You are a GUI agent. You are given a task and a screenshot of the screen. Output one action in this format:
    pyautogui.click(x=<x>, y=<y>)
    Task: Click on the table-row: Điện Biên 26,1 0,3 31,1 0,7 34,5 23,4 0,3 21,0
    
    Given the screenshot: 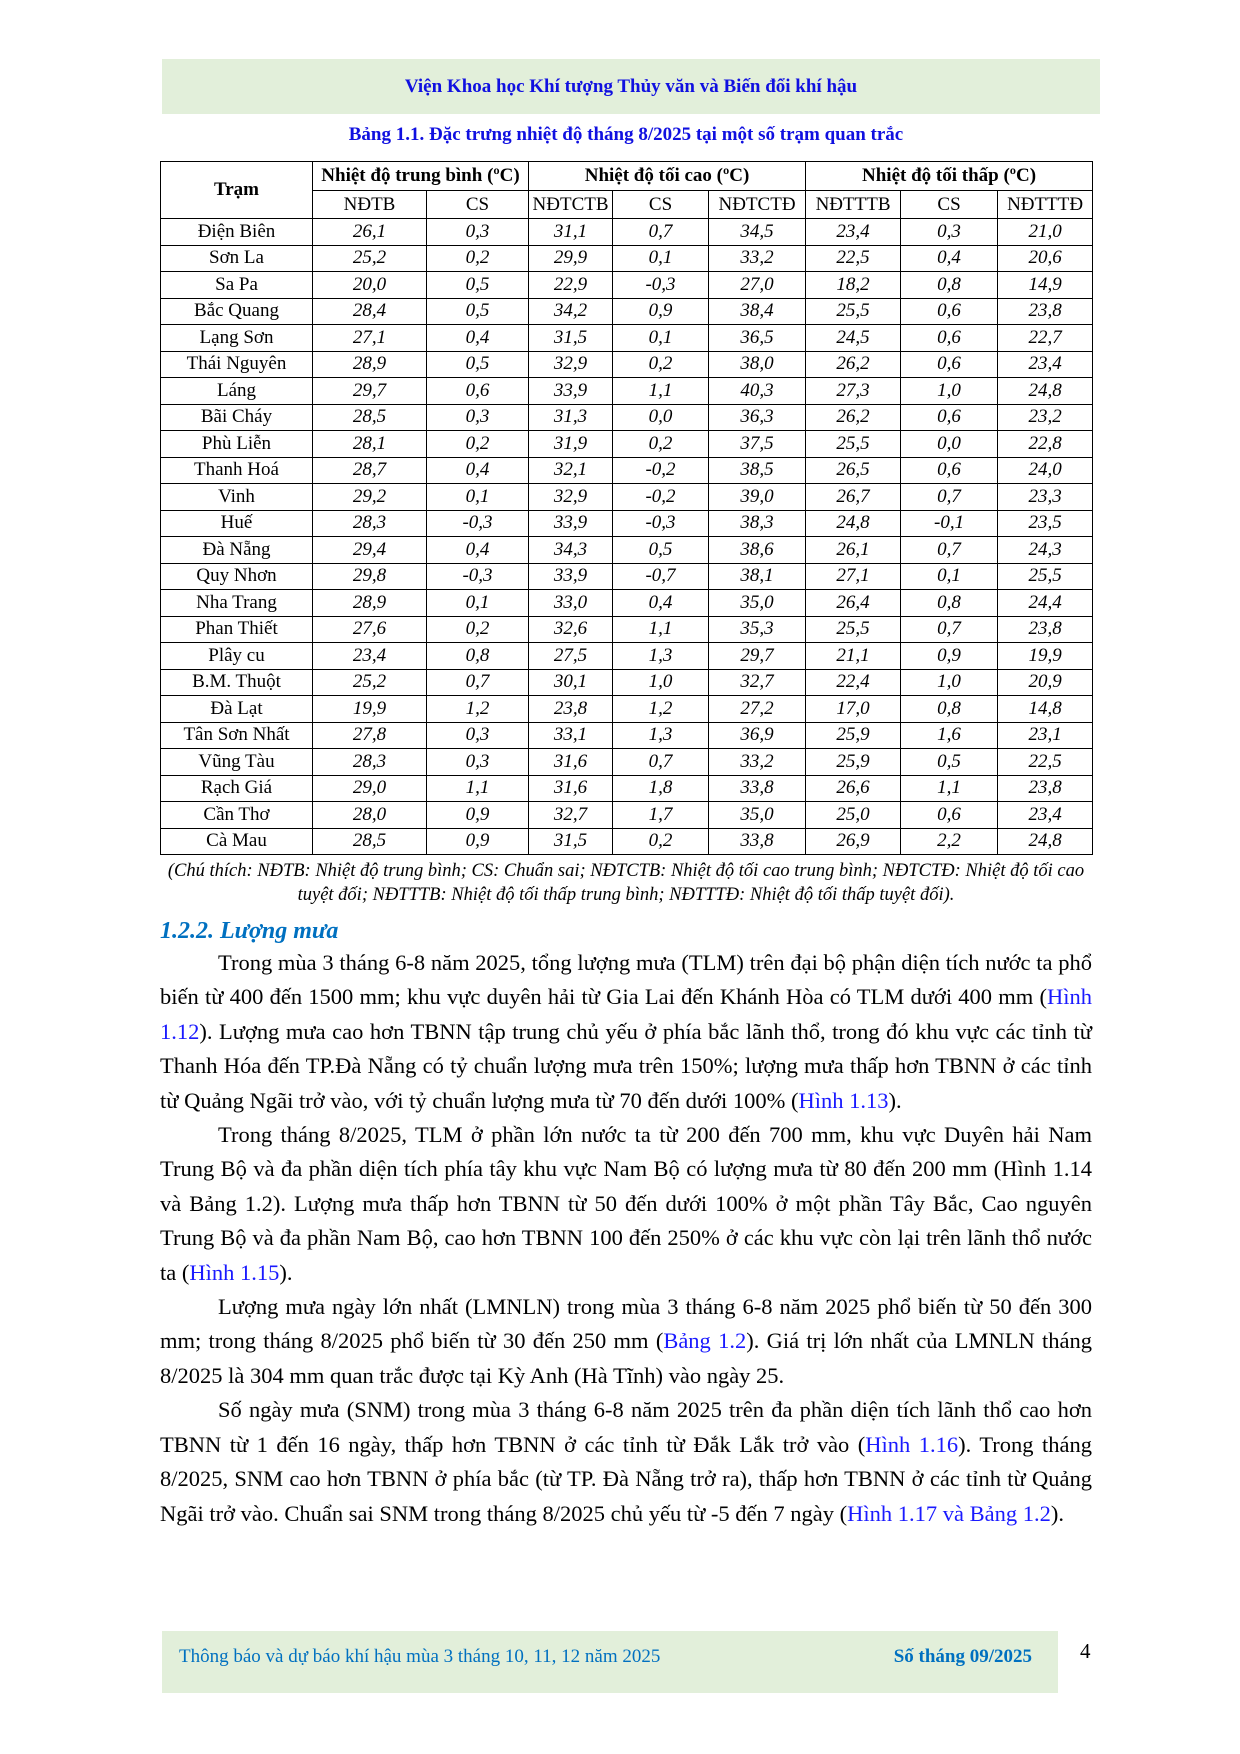 What is the action you would take?
    pyautogui.click(x=627, y=232)
    